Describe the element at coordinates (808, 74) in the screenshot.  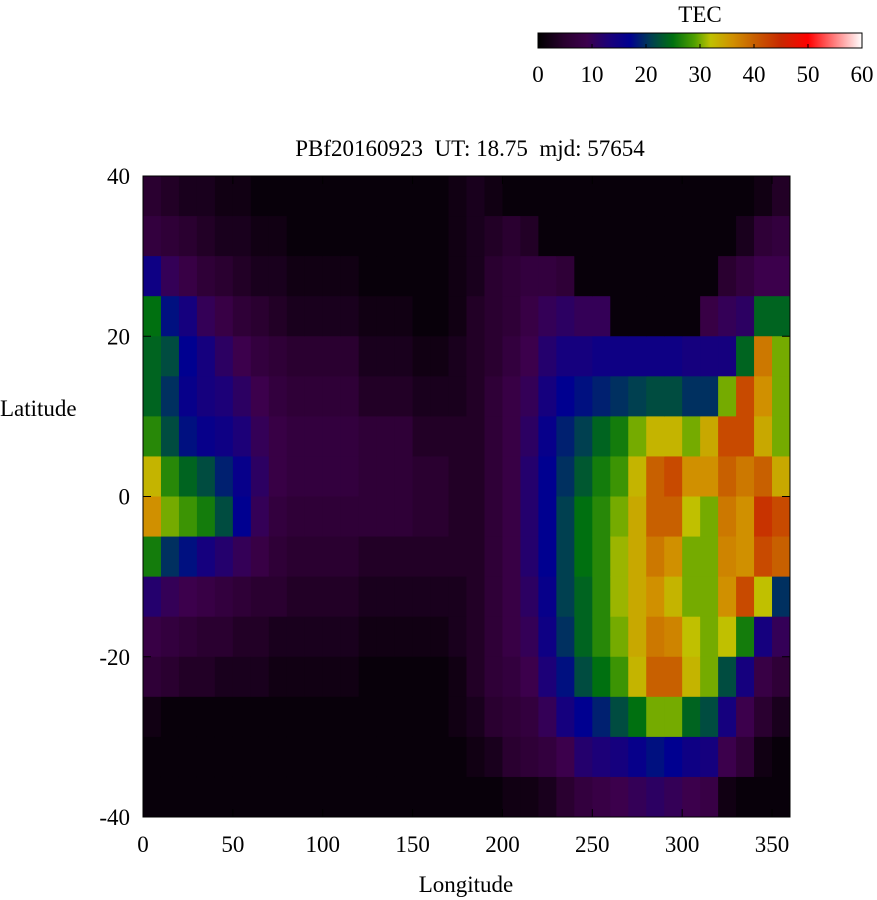
I see `colorbar-tick-label: 50` at that location.